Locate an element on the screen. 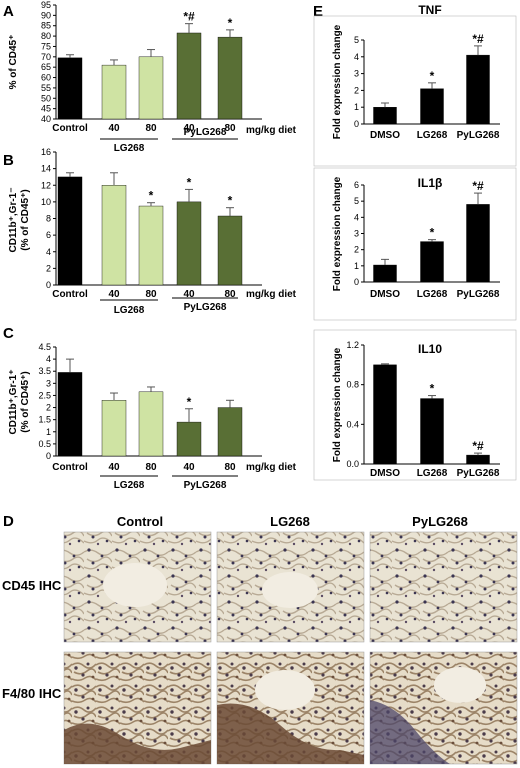  y-tick-label: 65 is located at coordinates (46, 67).